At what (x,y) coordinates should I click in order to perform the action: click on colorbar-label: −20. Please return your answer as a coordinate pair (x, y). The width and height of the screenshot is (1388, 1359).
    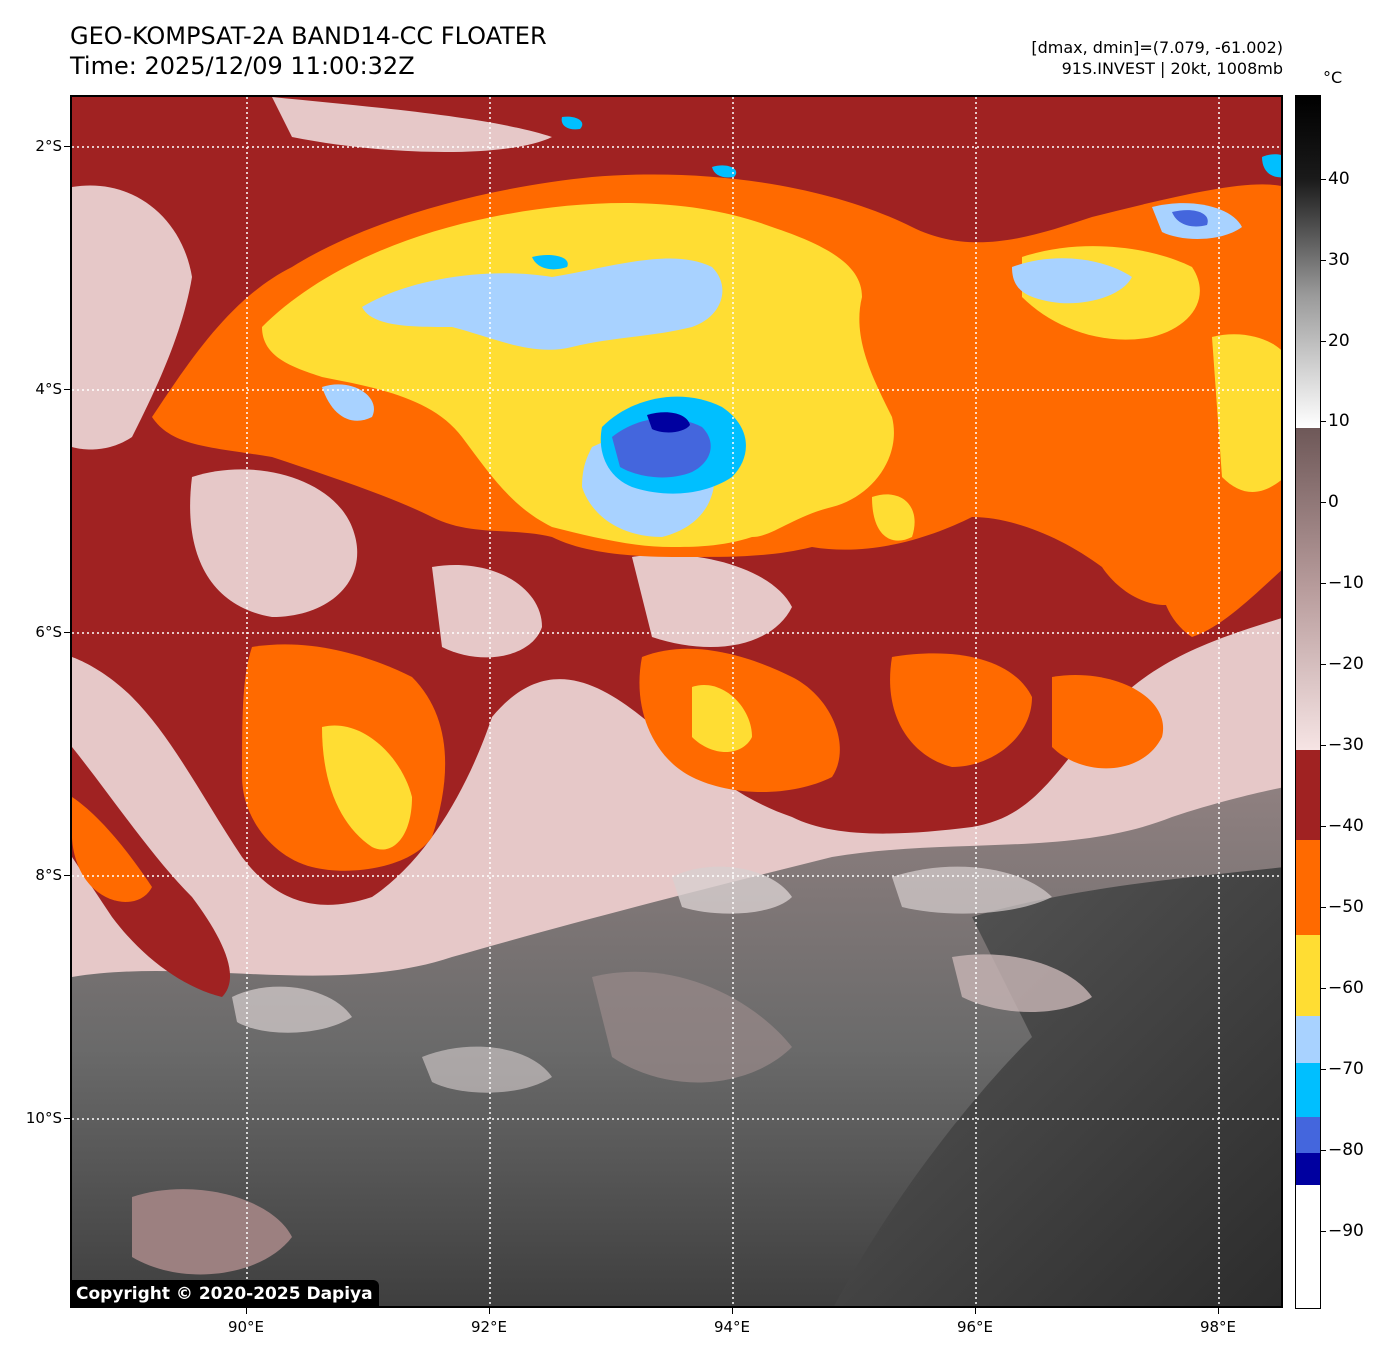
    Looking at the image, I should click on (1346, 664).